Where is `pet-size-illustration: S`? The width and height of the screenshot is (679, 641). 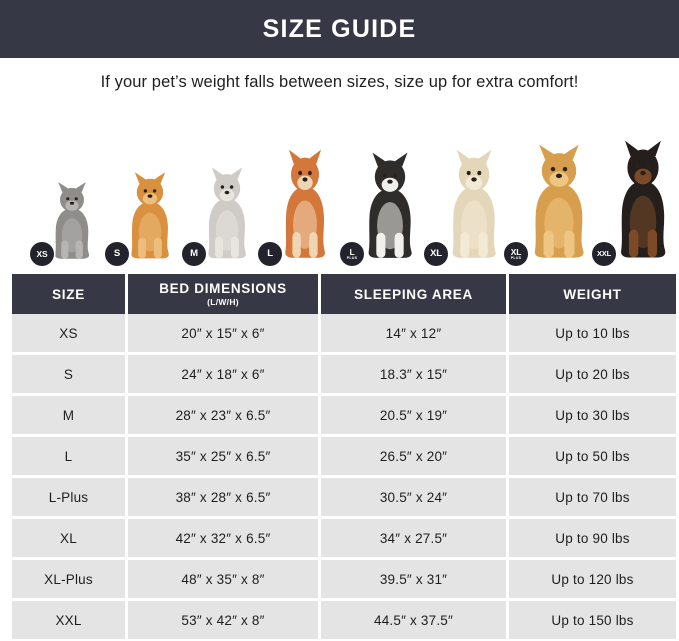 pet-size-illustration: S is located at coordinates (144, 218).